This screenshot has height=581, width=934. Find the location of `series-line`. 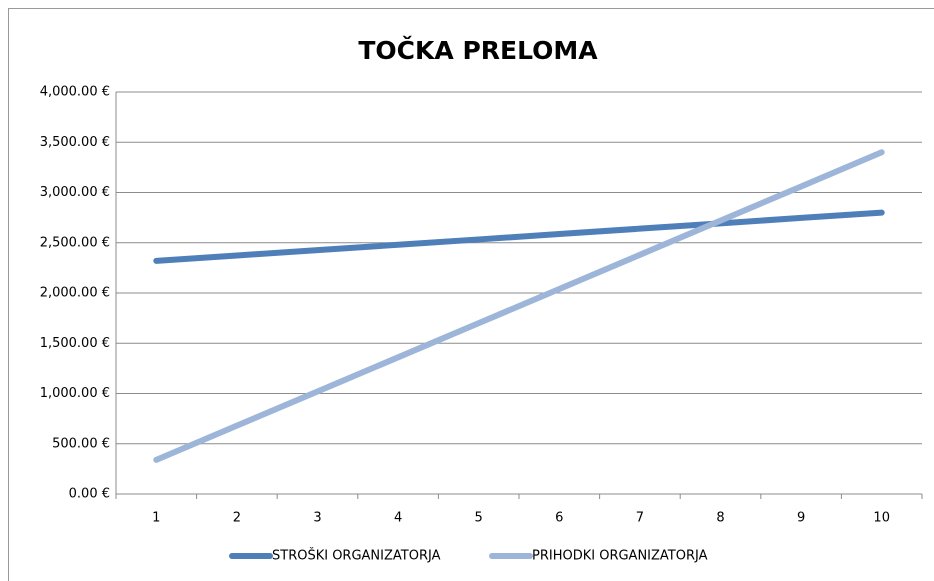

series-line is located at coordinates (519, 236).